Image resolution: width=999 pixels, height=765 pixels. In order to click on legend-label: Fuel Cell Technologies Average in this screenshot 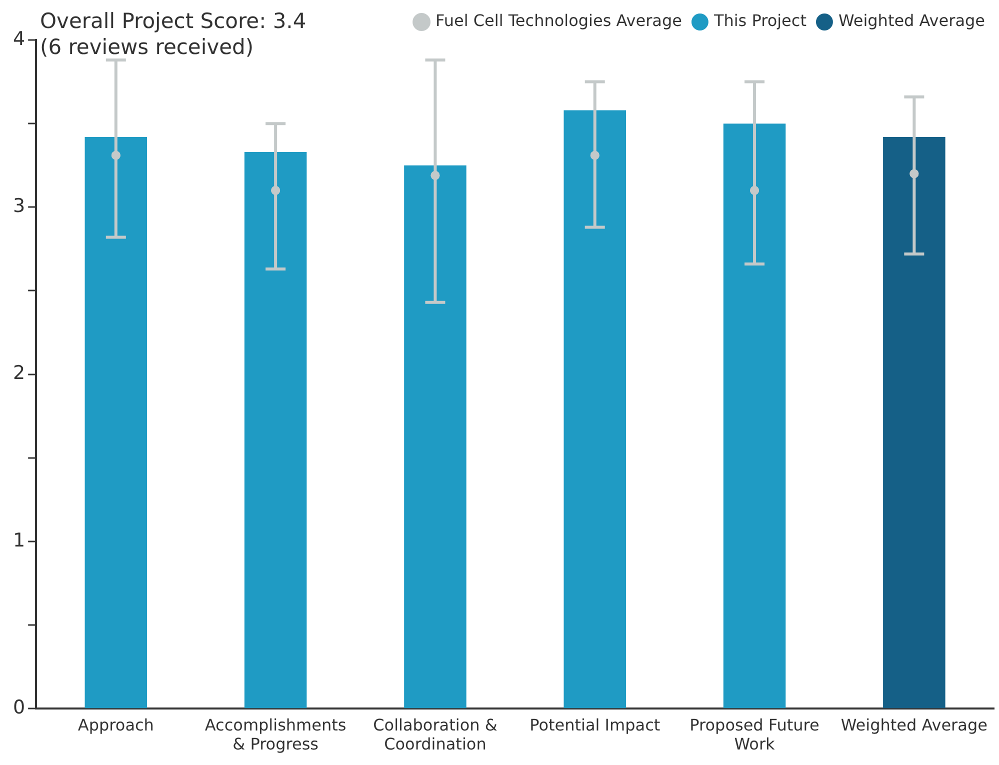, I will do `click(559, 20)`.